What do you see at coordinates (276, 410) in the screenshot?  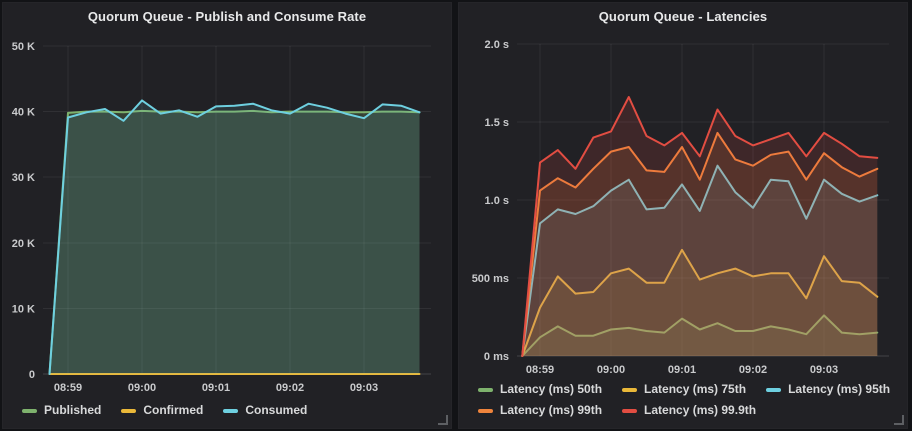 I see `legend-label: Consumed` at bounding box center [276, 410].